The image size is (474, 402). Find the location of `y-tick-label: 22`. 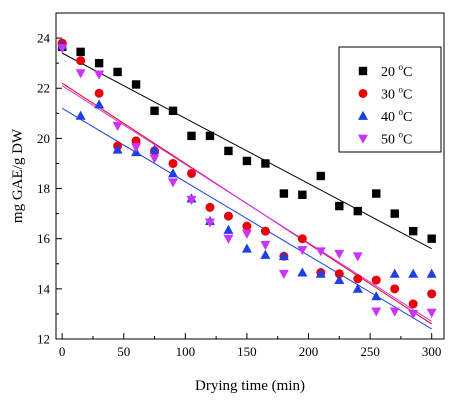

y-tick-label: 22 is located at coordinates (43, 88).